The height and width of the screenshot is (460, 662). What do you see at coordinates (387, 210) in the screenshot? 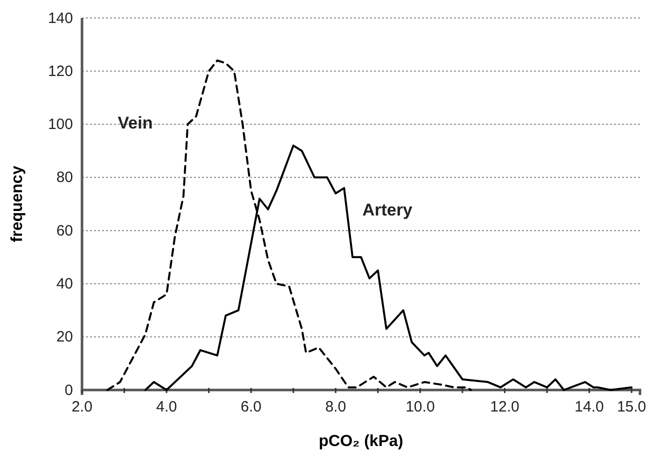
I see `series-label: Artery` at bounding box center [387, 210].